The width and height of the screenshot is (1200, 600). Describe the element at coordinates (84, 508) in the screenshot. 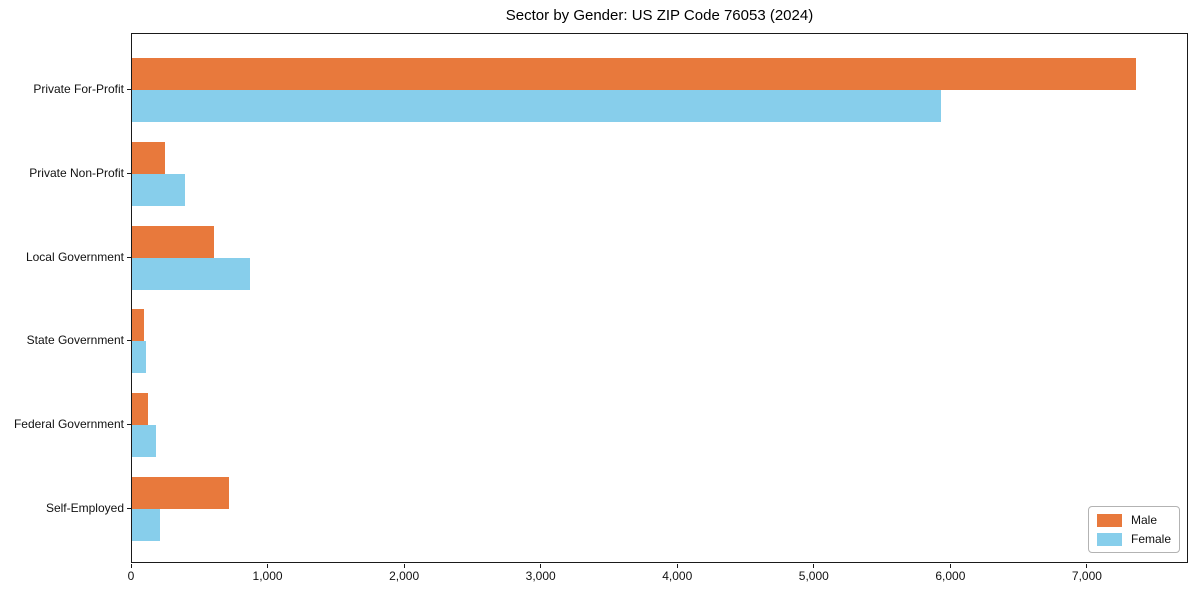

I see `y-tick-label: Self-Employed` at that location.